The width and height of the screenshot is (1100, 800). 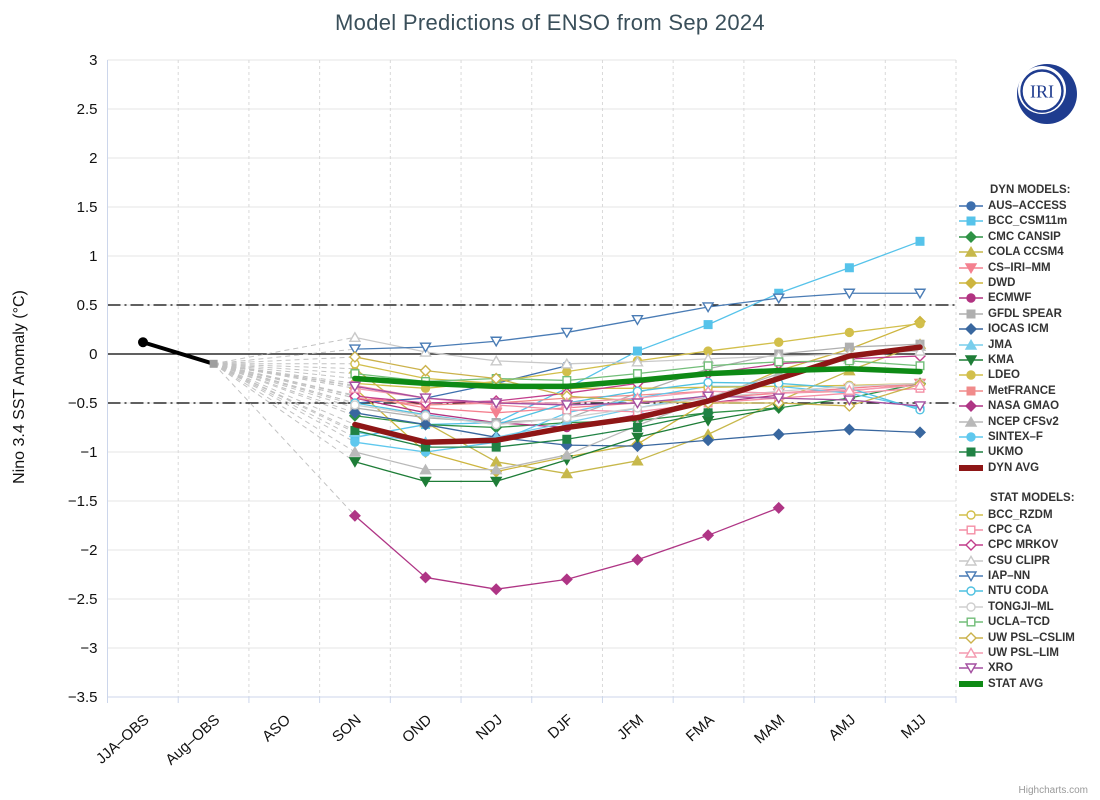 What do you see at coordinates (1029, 313) in the screenshot?
I see `legend-item-gfdl-spear: GFDL SPEAR` at bounding box center [1029, 313].